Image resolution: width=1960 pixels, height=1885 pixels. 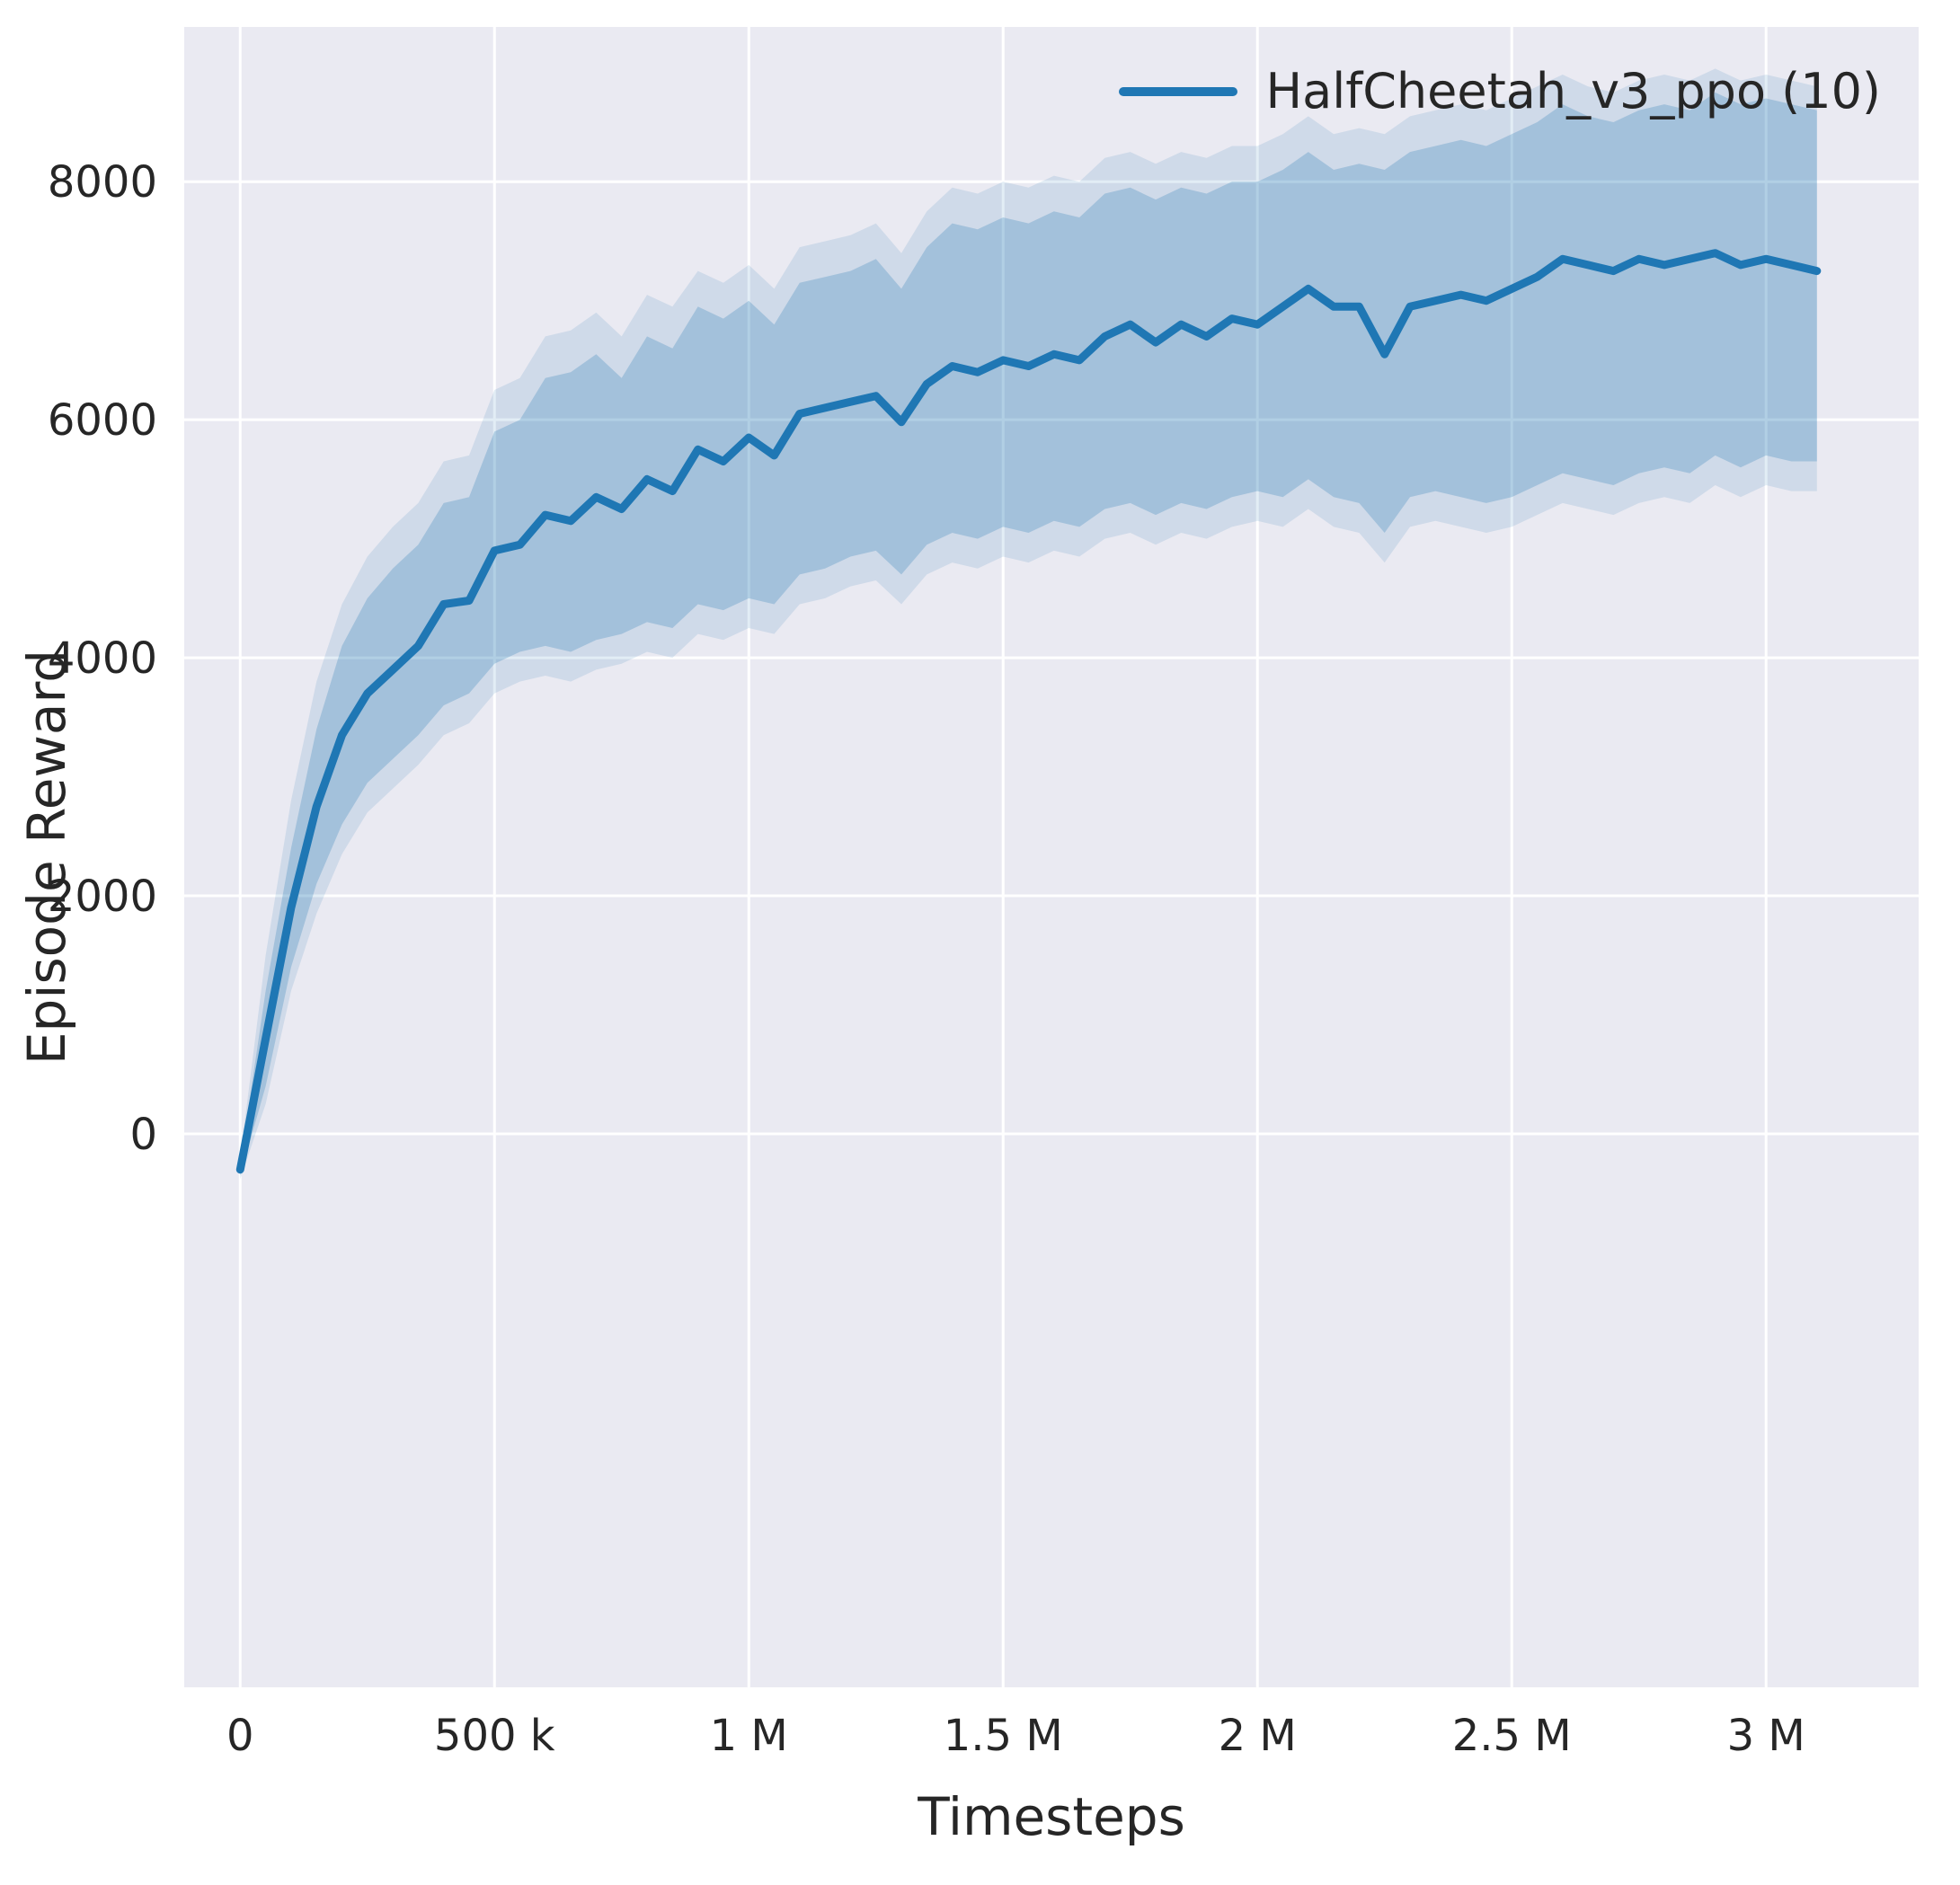 I want to click on legend-label: HalfCheetah_v3_ppo (10), so click(x=1574, y=91).